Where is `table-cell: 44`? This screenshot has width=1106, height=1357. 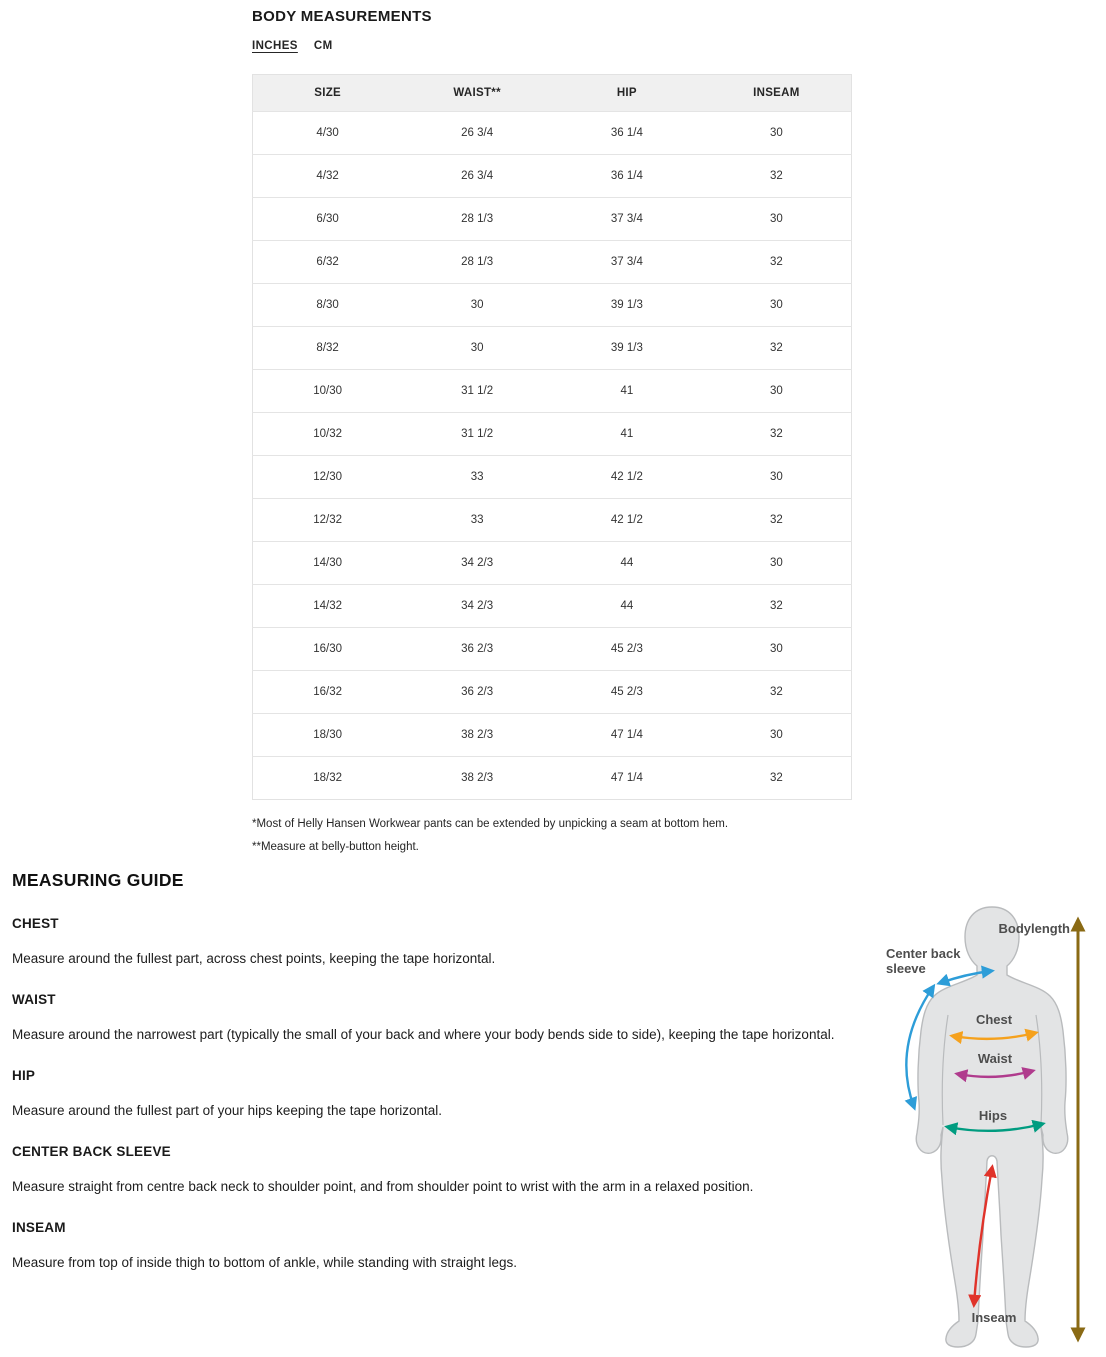
table-cell: 44 is located at coordinates (627, 563).